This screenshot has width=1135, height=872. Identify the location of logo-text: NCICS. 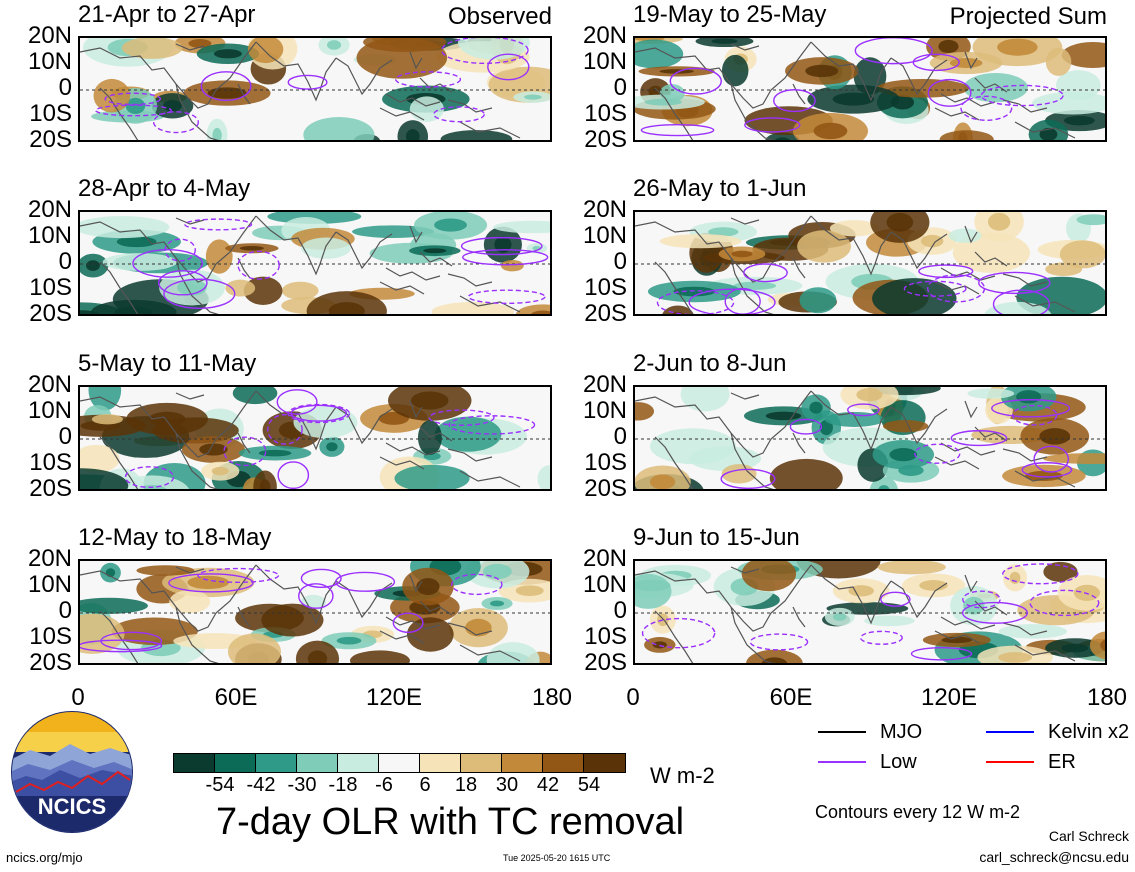
(72, 806).